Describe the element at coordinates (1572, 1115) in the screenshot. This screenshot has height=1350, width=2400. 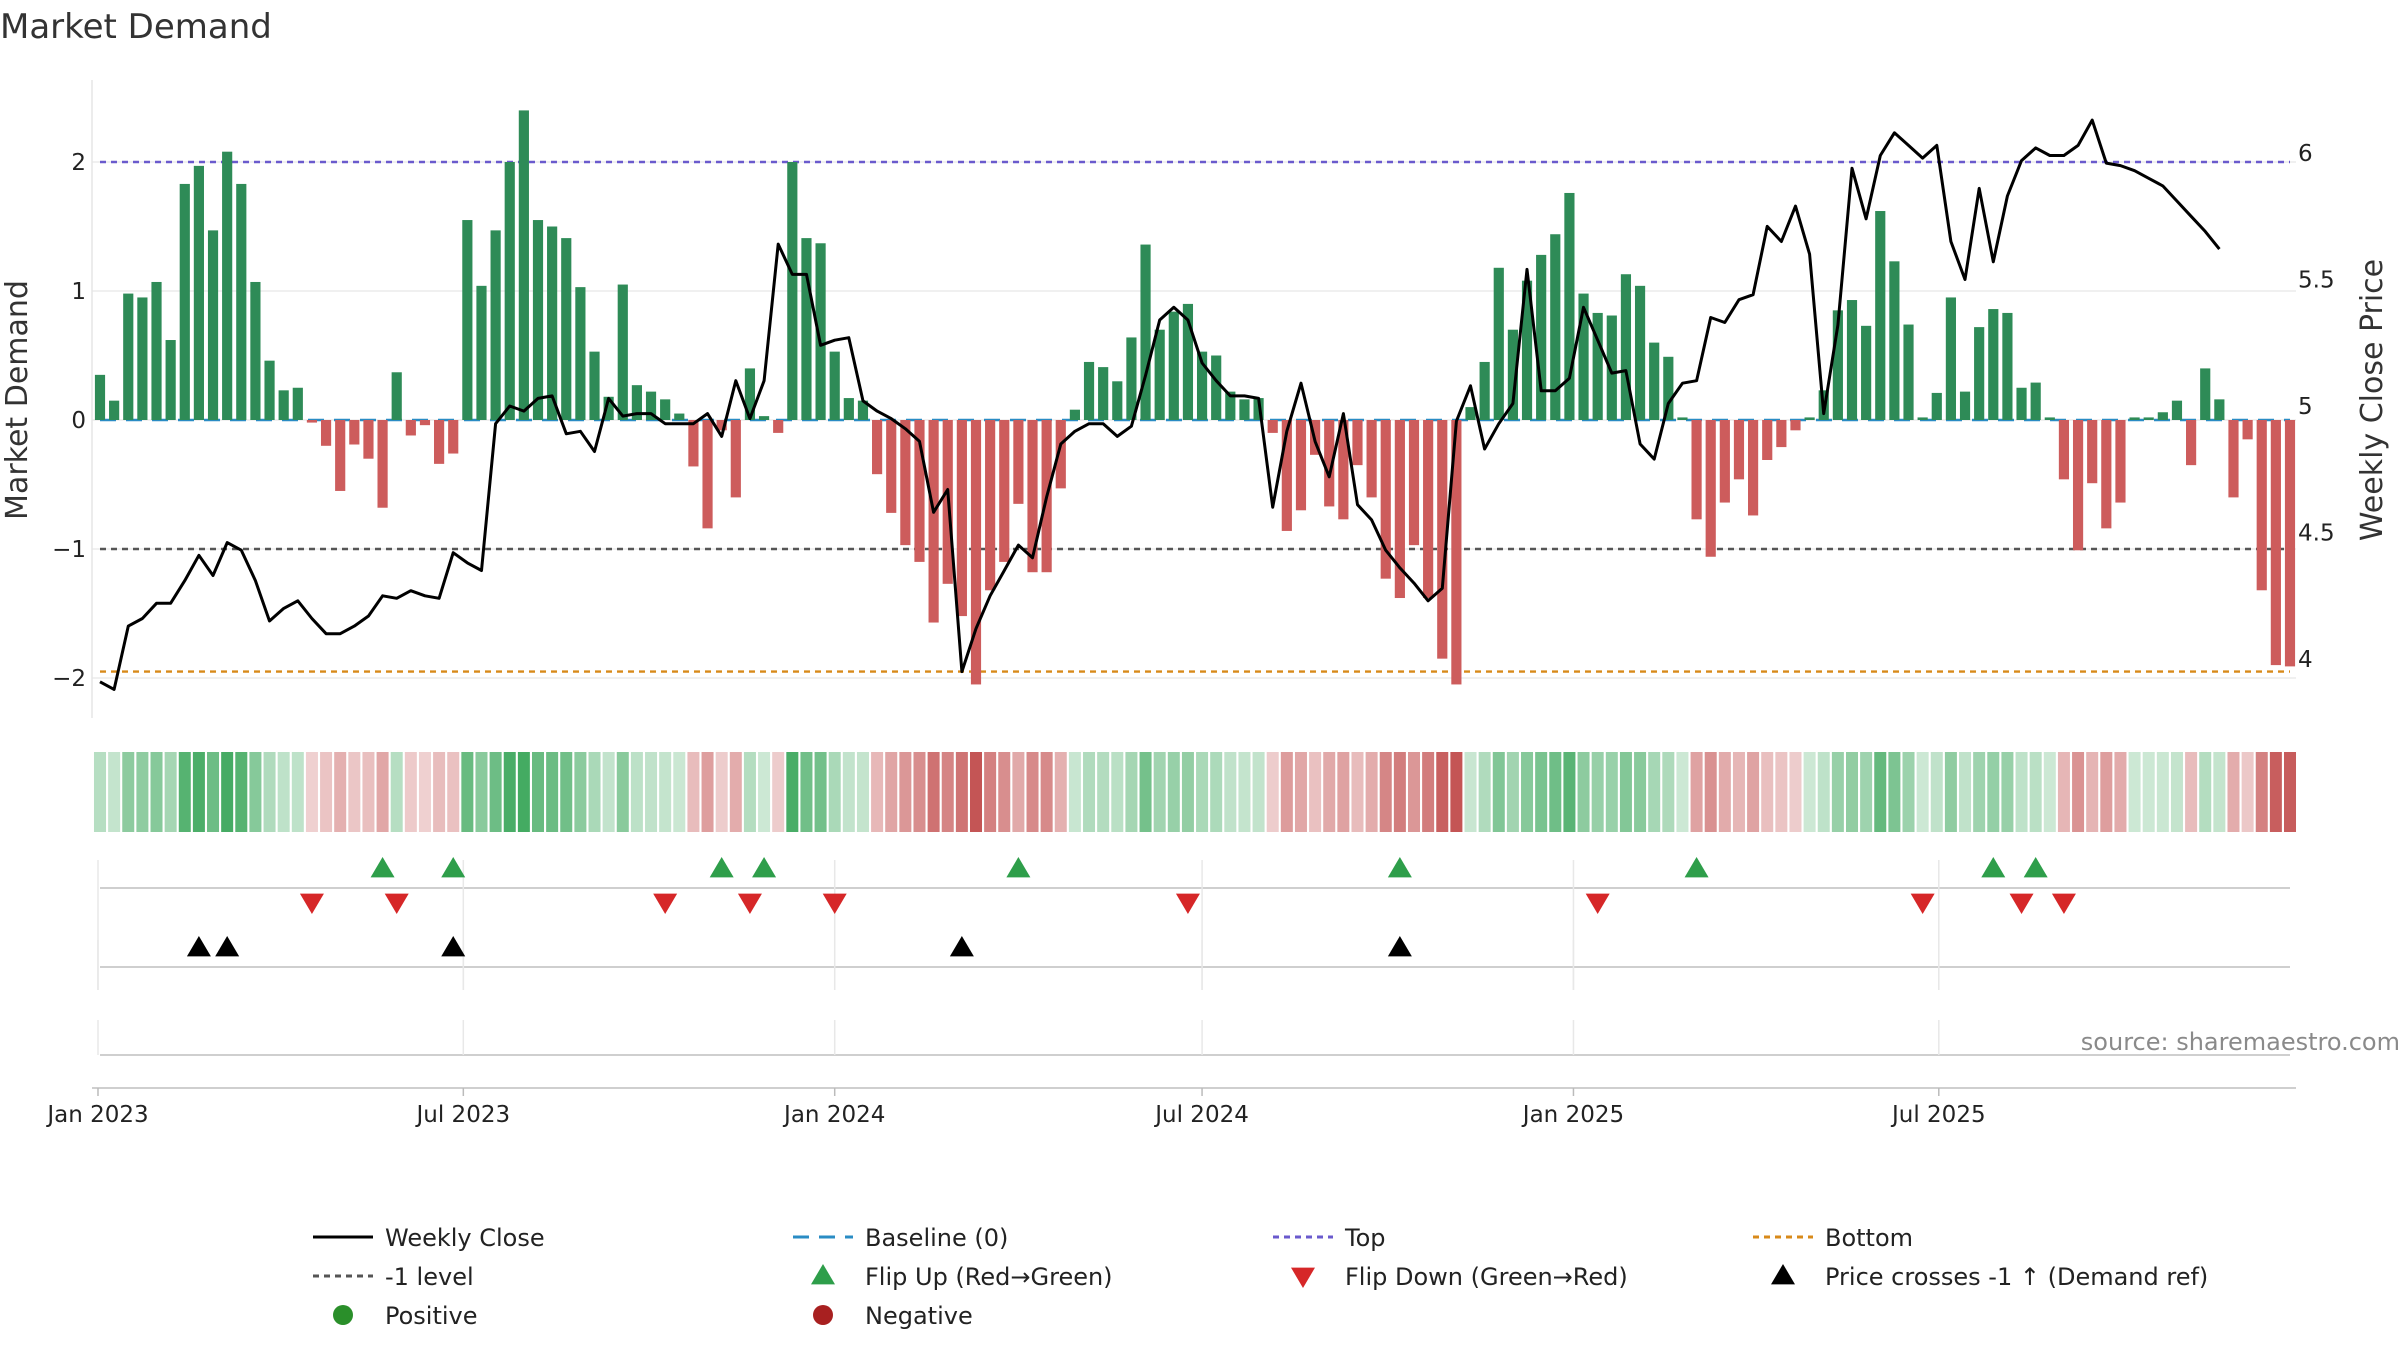
I see `x-tick-label: Jan 2025` at that location.